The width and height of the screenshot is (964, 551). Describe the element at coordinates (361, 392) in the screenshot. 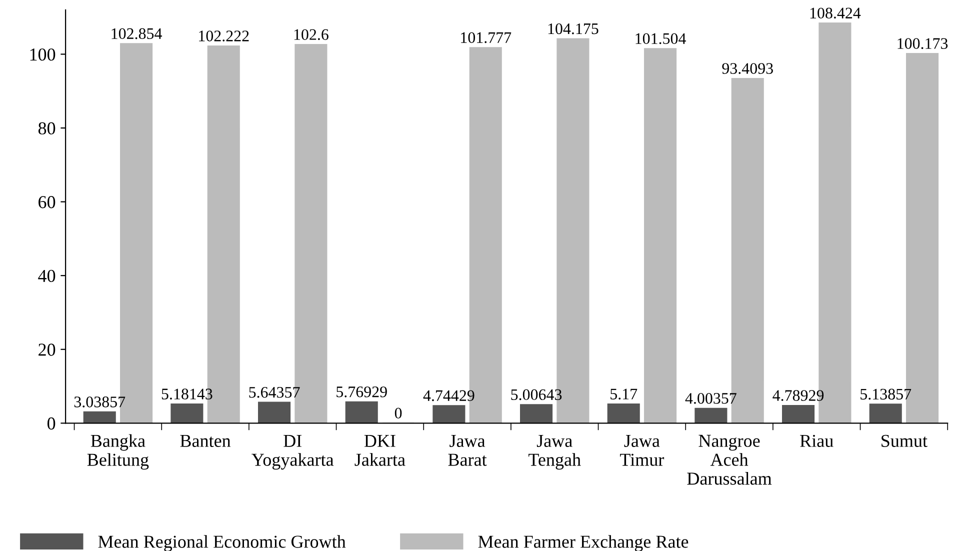

I see `data-label: 5.76929` at that location.